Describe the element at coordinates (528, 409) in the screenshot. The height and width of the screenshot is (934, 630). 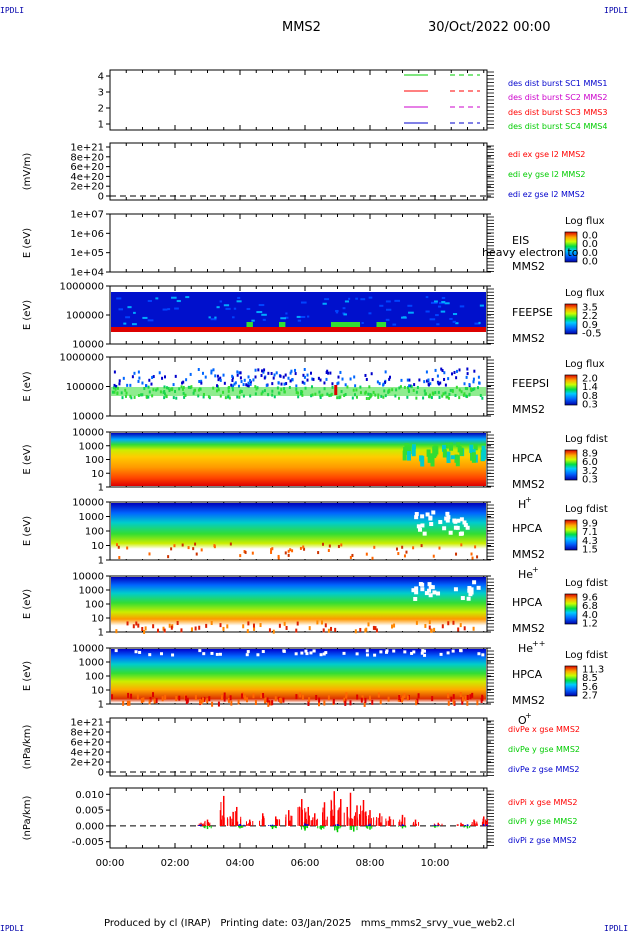
I see `feepsi-panel-spacecraft: MMS2` at that location.